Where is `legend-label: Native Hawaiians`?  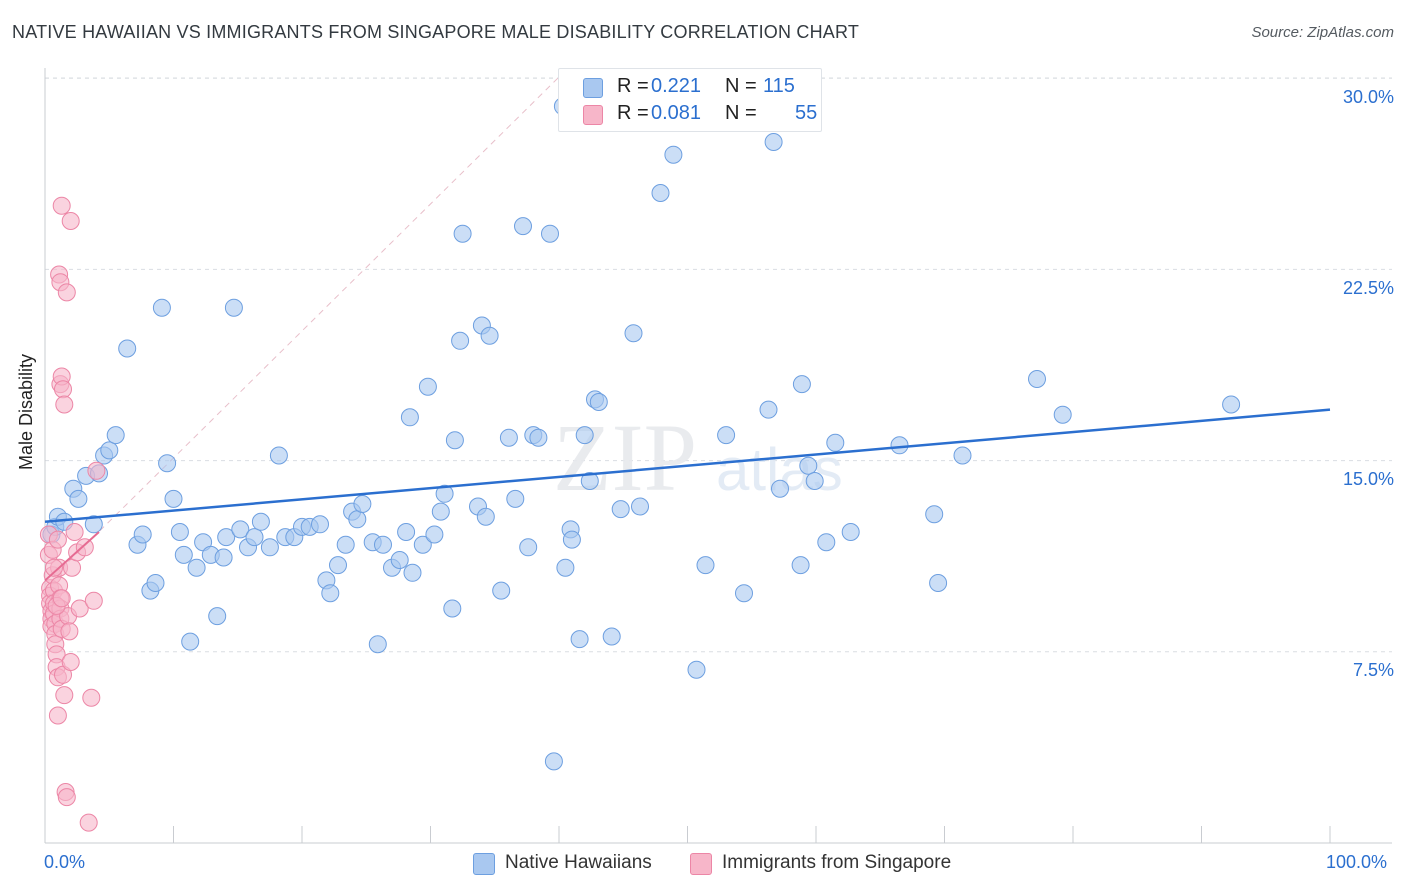
legend-label: Native Hawaiians is located at coordinates (578, 862).